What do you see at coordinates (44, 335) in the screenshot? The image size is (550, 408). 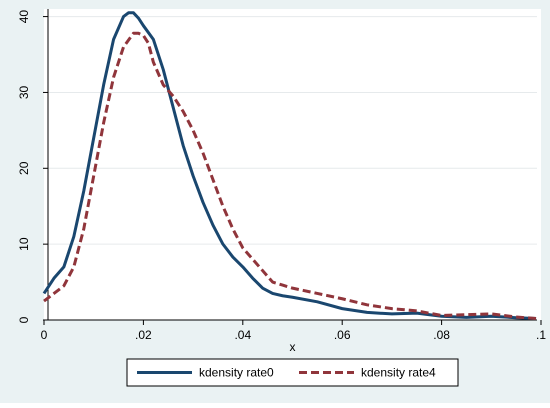 I see `x-tick-label: 0` at bounding box center [44, 335].